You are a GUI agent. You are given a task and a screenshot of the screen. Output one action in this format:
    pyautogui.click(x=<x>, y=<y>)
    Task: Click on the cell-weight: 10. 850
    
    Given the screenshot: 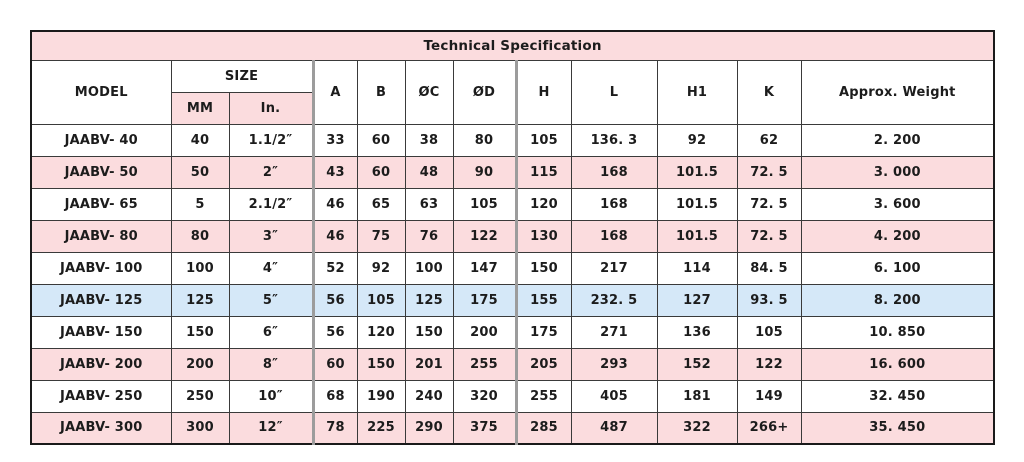 What is the action you would take?
    pyautogui.click(x=897, y=332)
    